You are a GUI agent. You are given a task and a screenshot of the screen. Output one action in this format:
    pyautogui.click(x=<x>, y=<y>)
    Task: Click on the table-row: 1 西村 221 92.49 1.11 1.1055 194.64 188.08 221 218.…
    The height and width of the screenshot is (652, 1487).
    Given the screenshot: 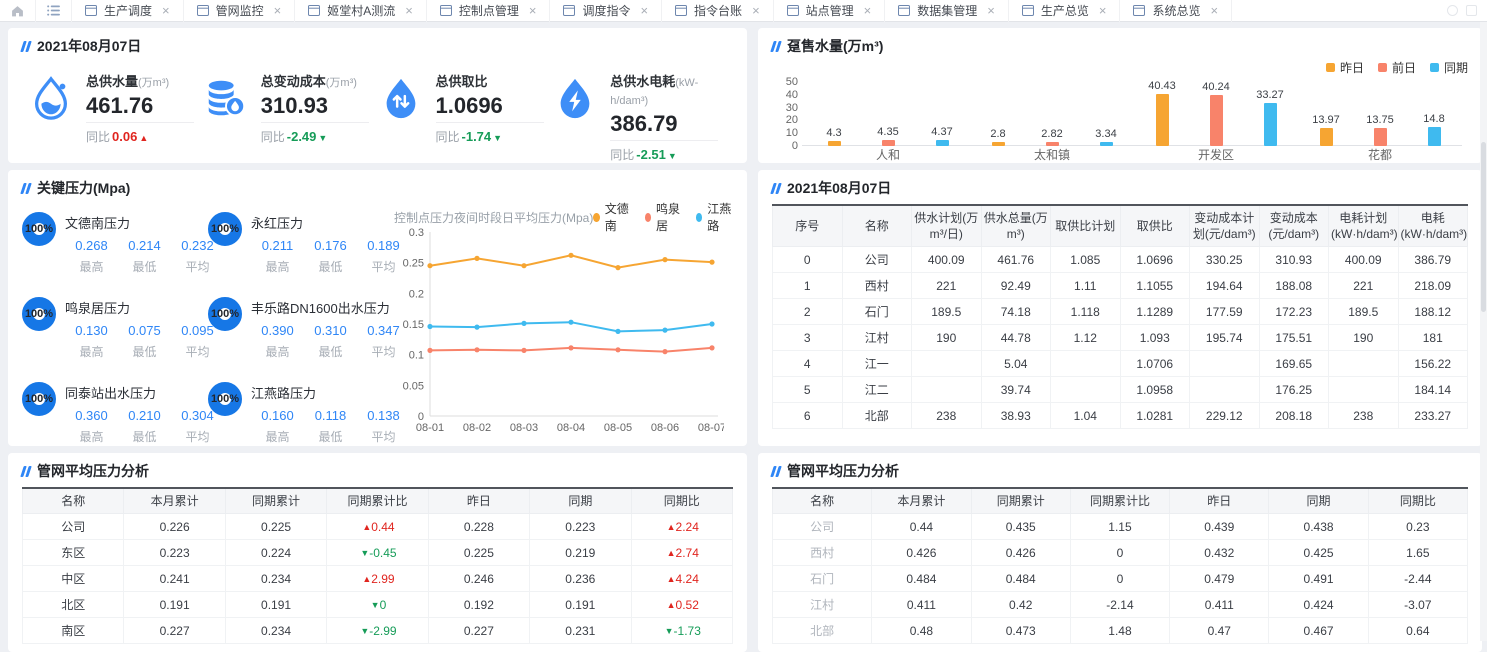 What is the action you would take?
    pyautogui.click(x=1120, y=286)
    